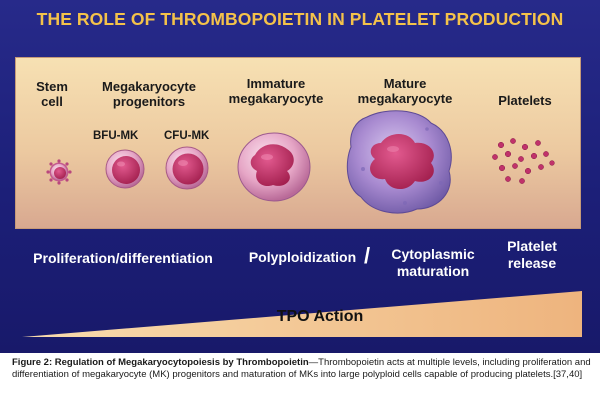 The width and height of the screenshot is (600, 409). Describe the element at coordinates (59, 172) in the screenshot. I see `stem-cell-icon` at that location.